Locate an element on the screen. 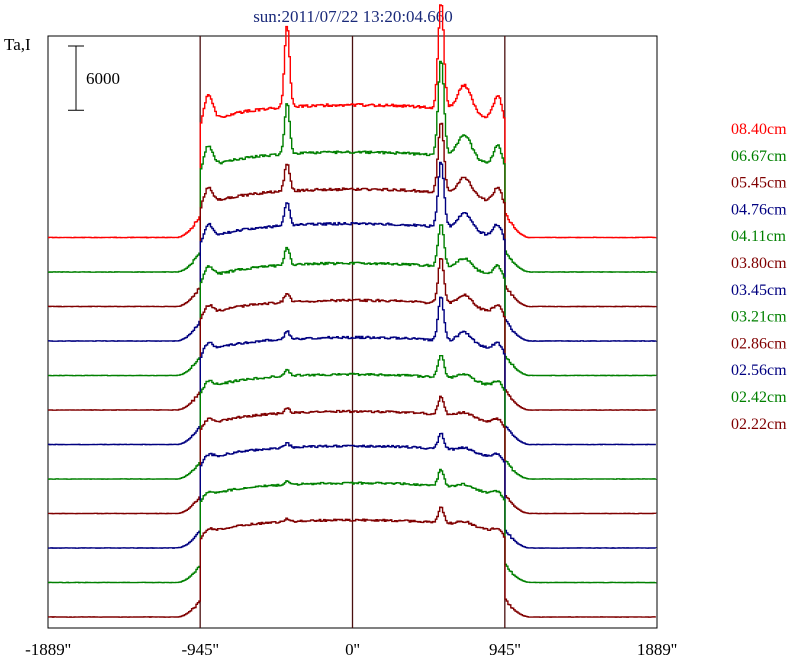  x-tick-labels: -1889'' -945'' 0'' 945'' 1889'' is located at coordinates (351, 649).